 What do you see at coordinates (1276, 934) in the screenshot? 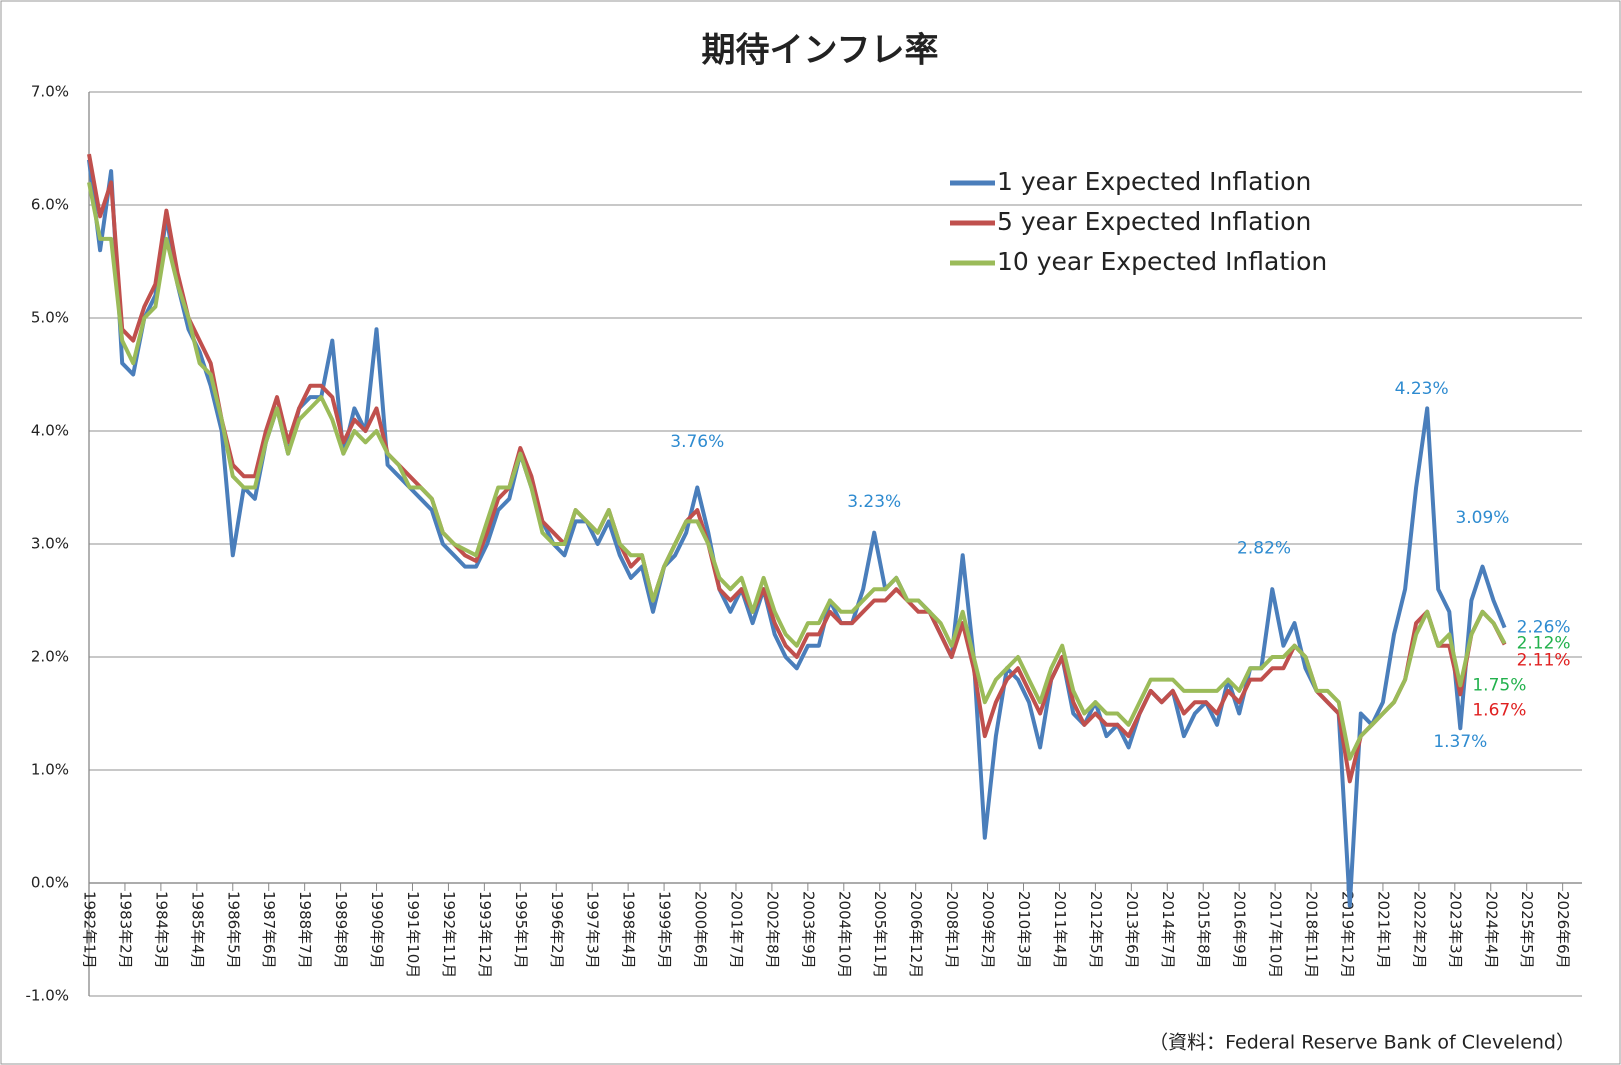
I see `x-tick-label: 2017年10月` at bounding box center [1276, 934].